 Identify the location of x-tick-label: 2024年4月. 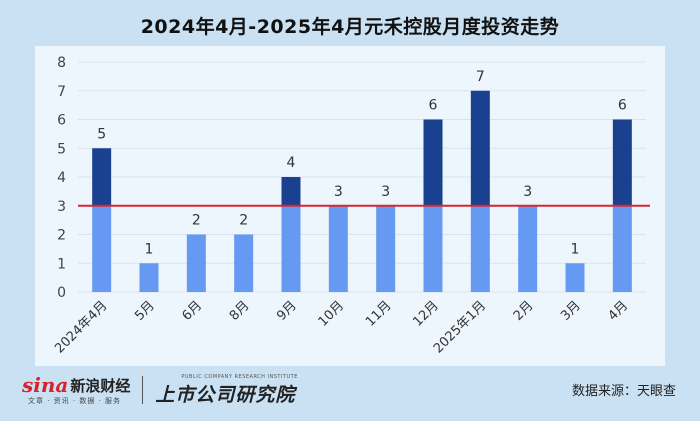
(81, 327).